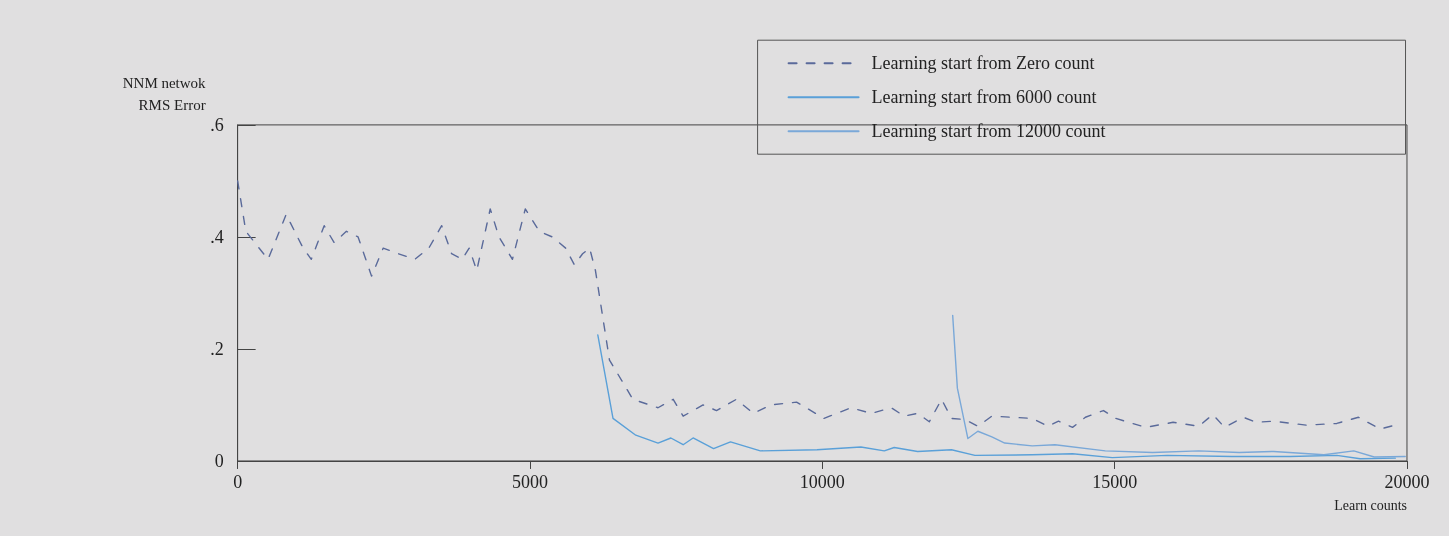  Describe the element at coordinates (983, 63) in the screenshot. I see `legend-label: Learning start from Zero count` at that location.